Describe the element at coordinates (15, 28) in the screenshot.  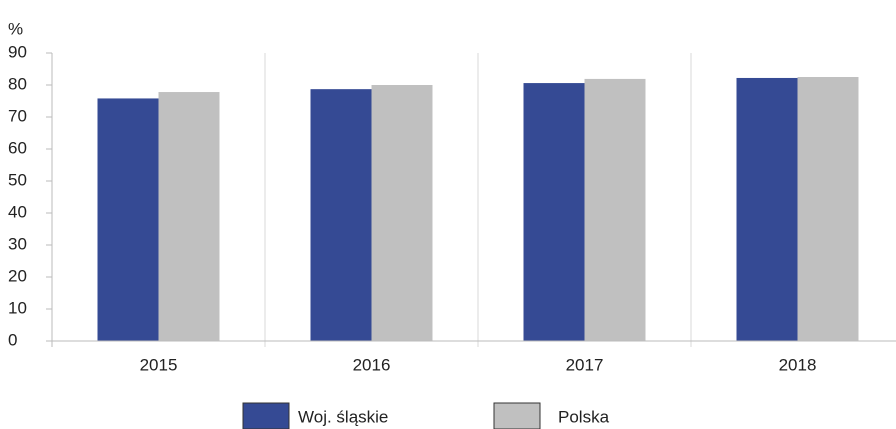
I see `y-axis-label: %` at that location.